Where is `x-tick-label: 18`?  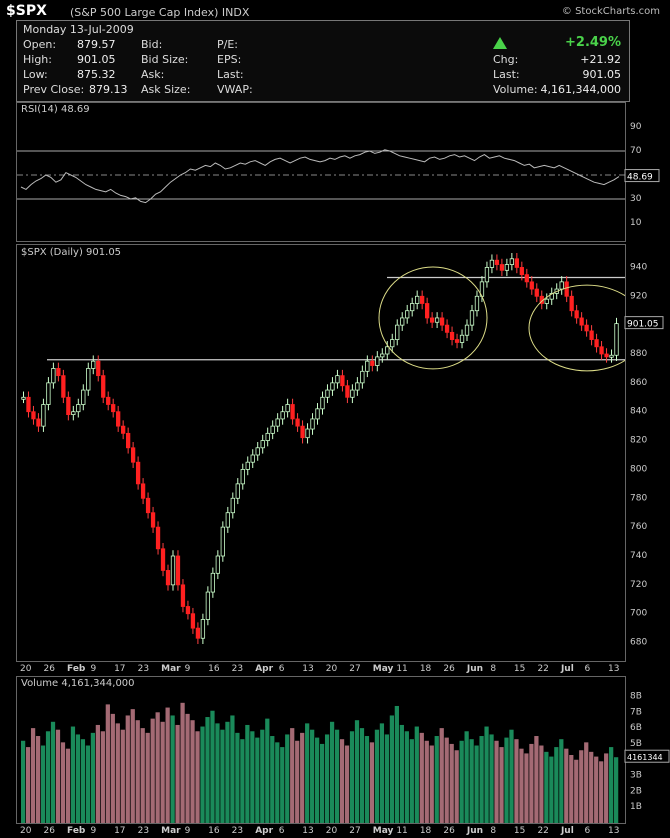 x-tick-label: 18 is located at coordinates (426, 669).